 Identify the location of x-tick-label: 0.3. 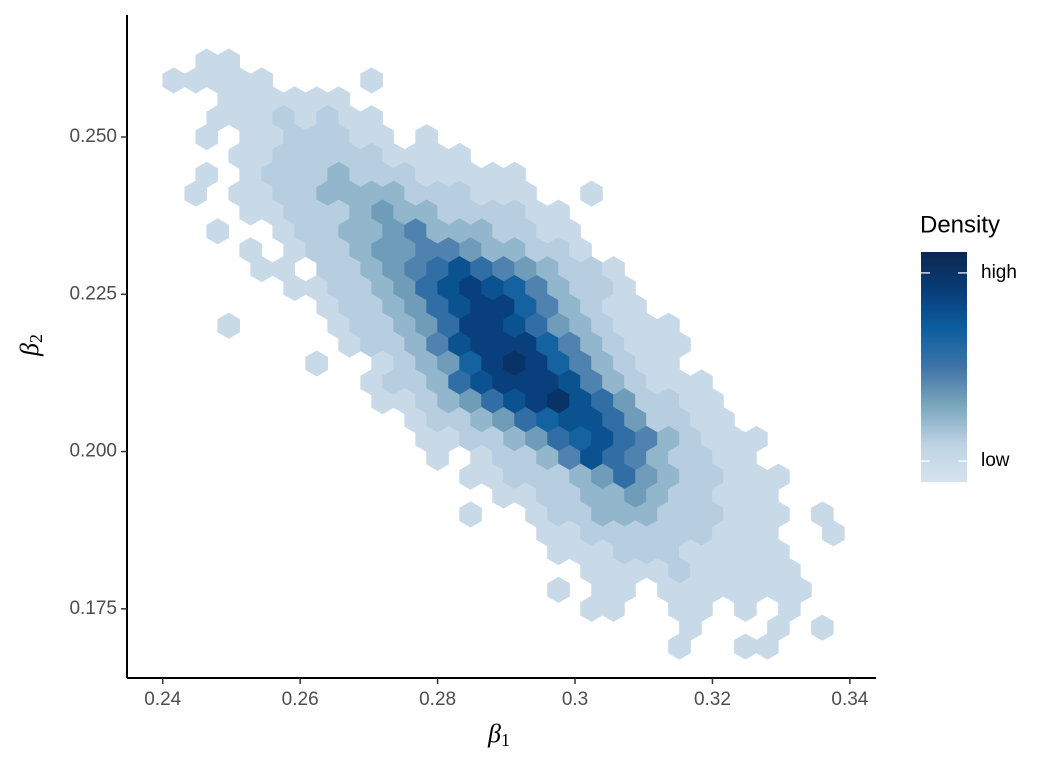
(575, 699).